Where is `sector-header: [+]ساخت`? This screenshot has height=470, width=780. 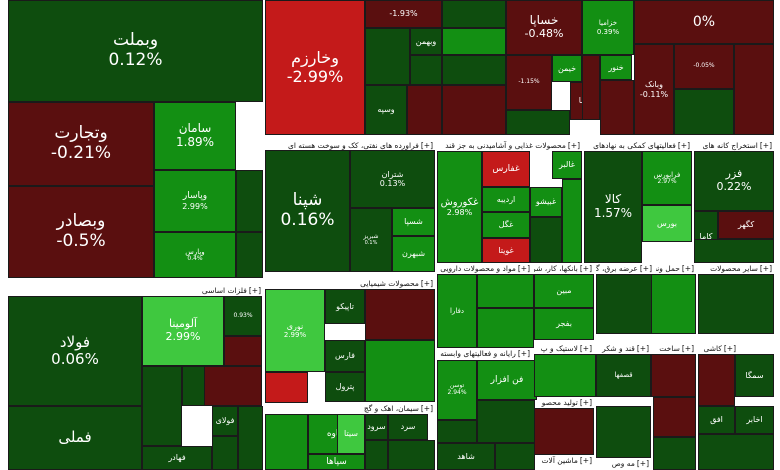
sector-header: [+]ساخت is located at coordinates (674, 348).